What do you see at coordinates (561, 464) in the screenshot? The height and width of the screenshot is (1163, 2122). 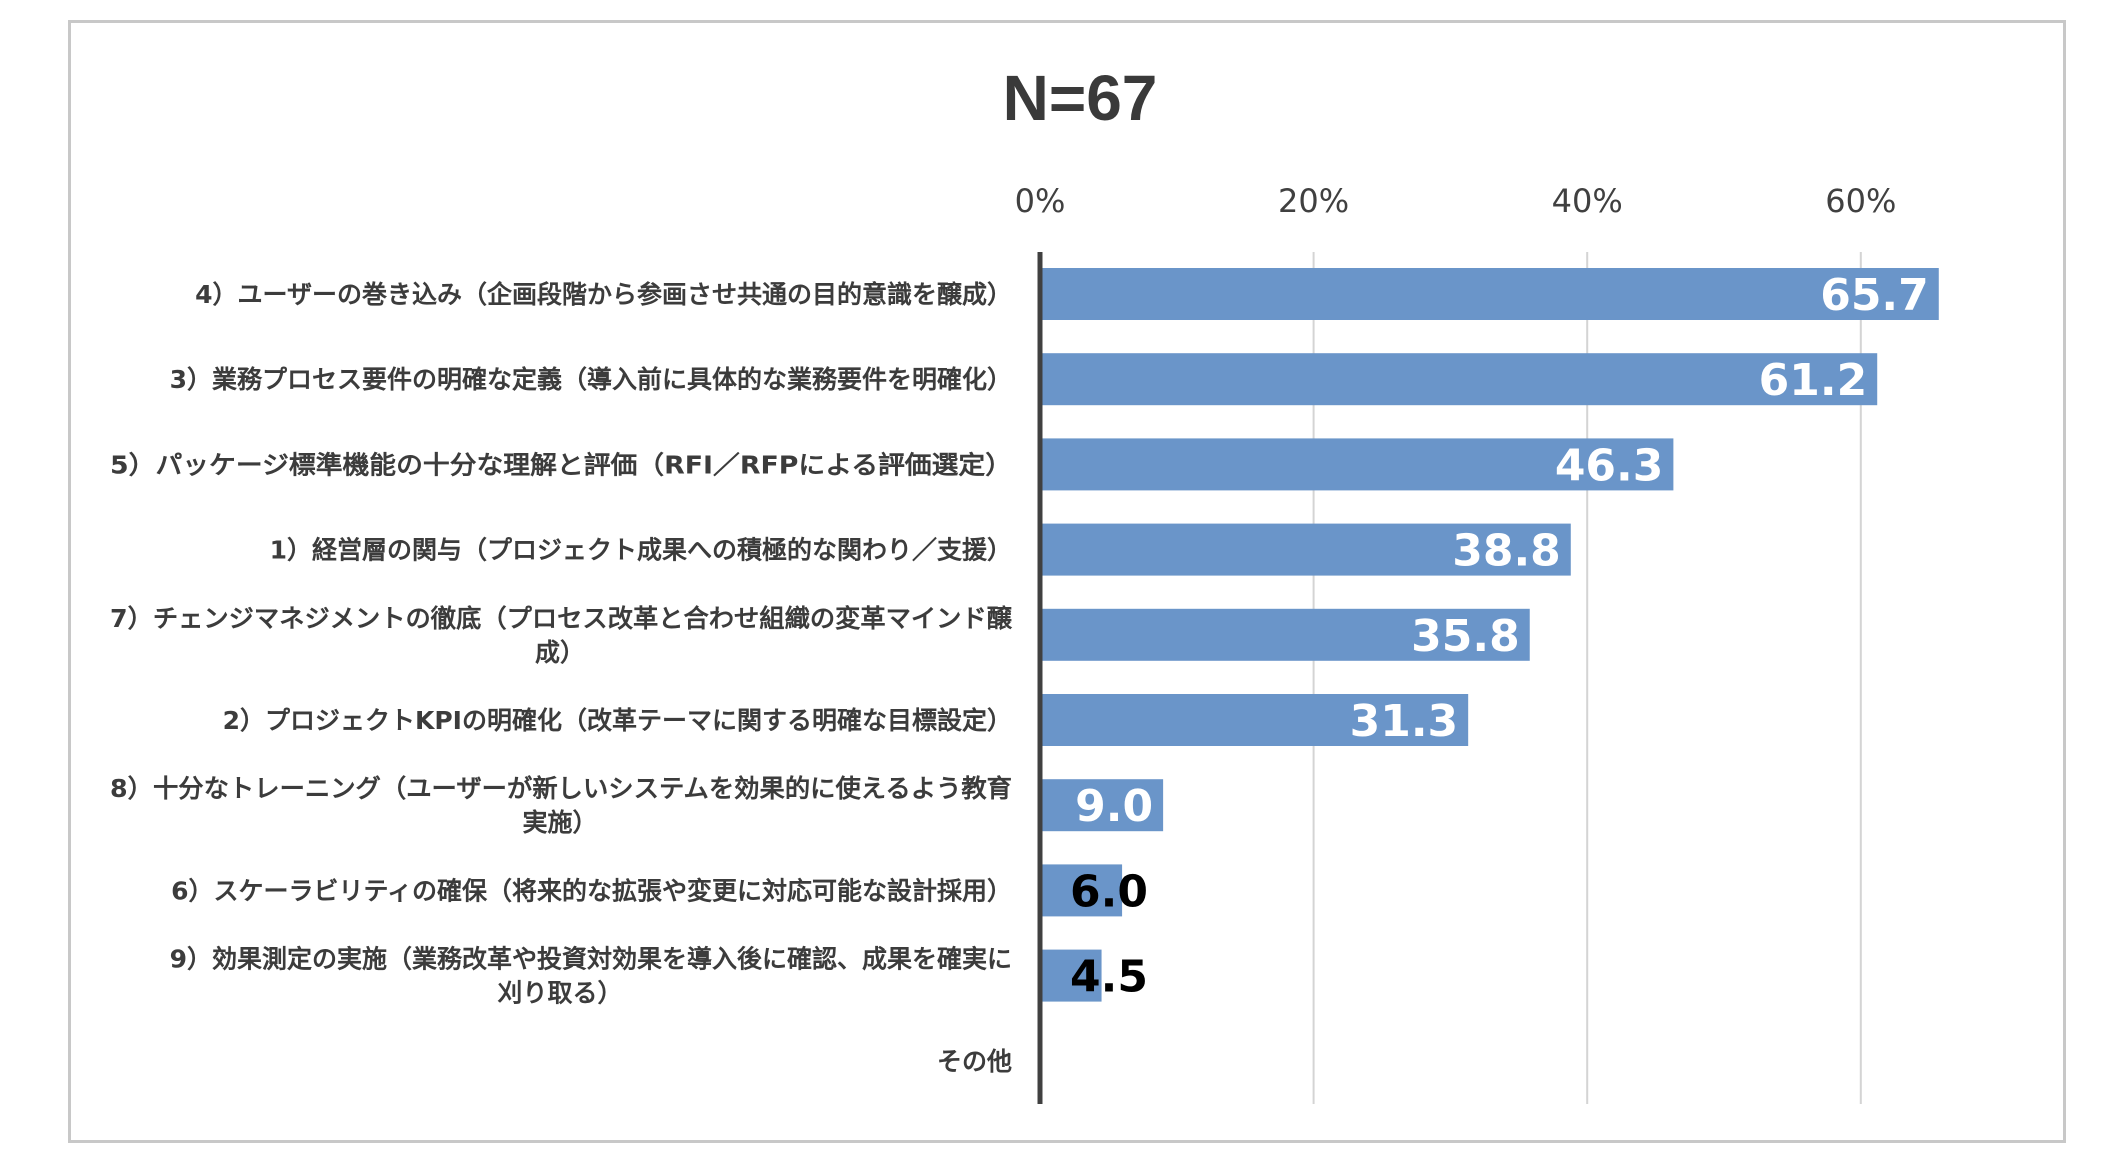 I see `category-label: 5）パッケージ標準機能の十分な理解と評価（RFI／RFPによる評価選定）` at bounding box center [561, 464].